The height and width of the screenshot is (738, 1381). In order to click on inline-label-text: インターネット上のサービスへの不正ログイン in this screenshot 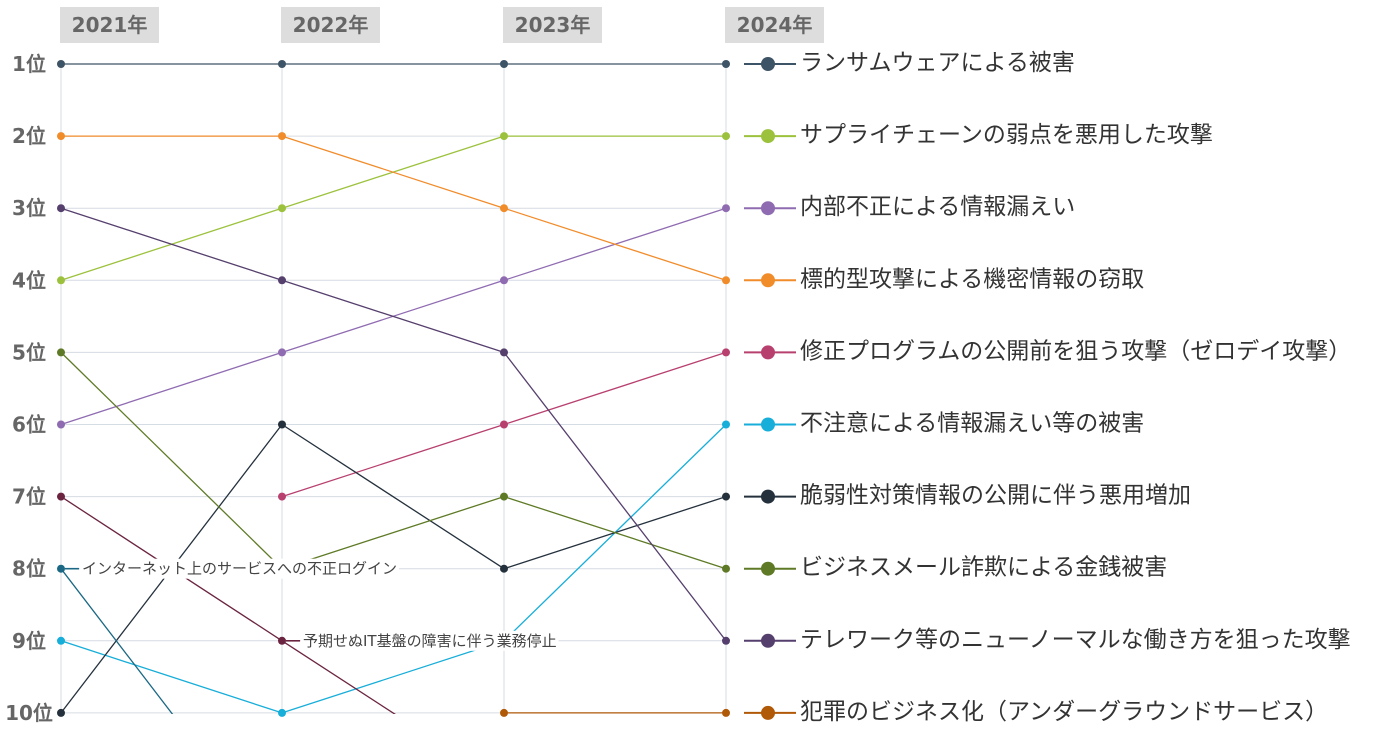, I will do `click(239, 569)`.